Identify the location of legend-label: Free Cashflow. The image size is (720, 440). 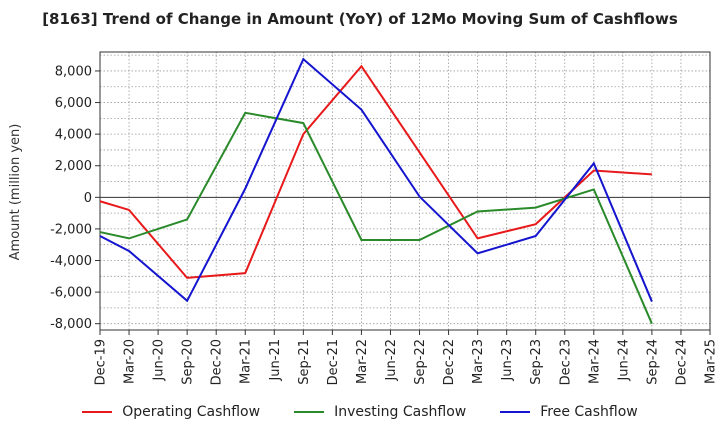
(589, 412).